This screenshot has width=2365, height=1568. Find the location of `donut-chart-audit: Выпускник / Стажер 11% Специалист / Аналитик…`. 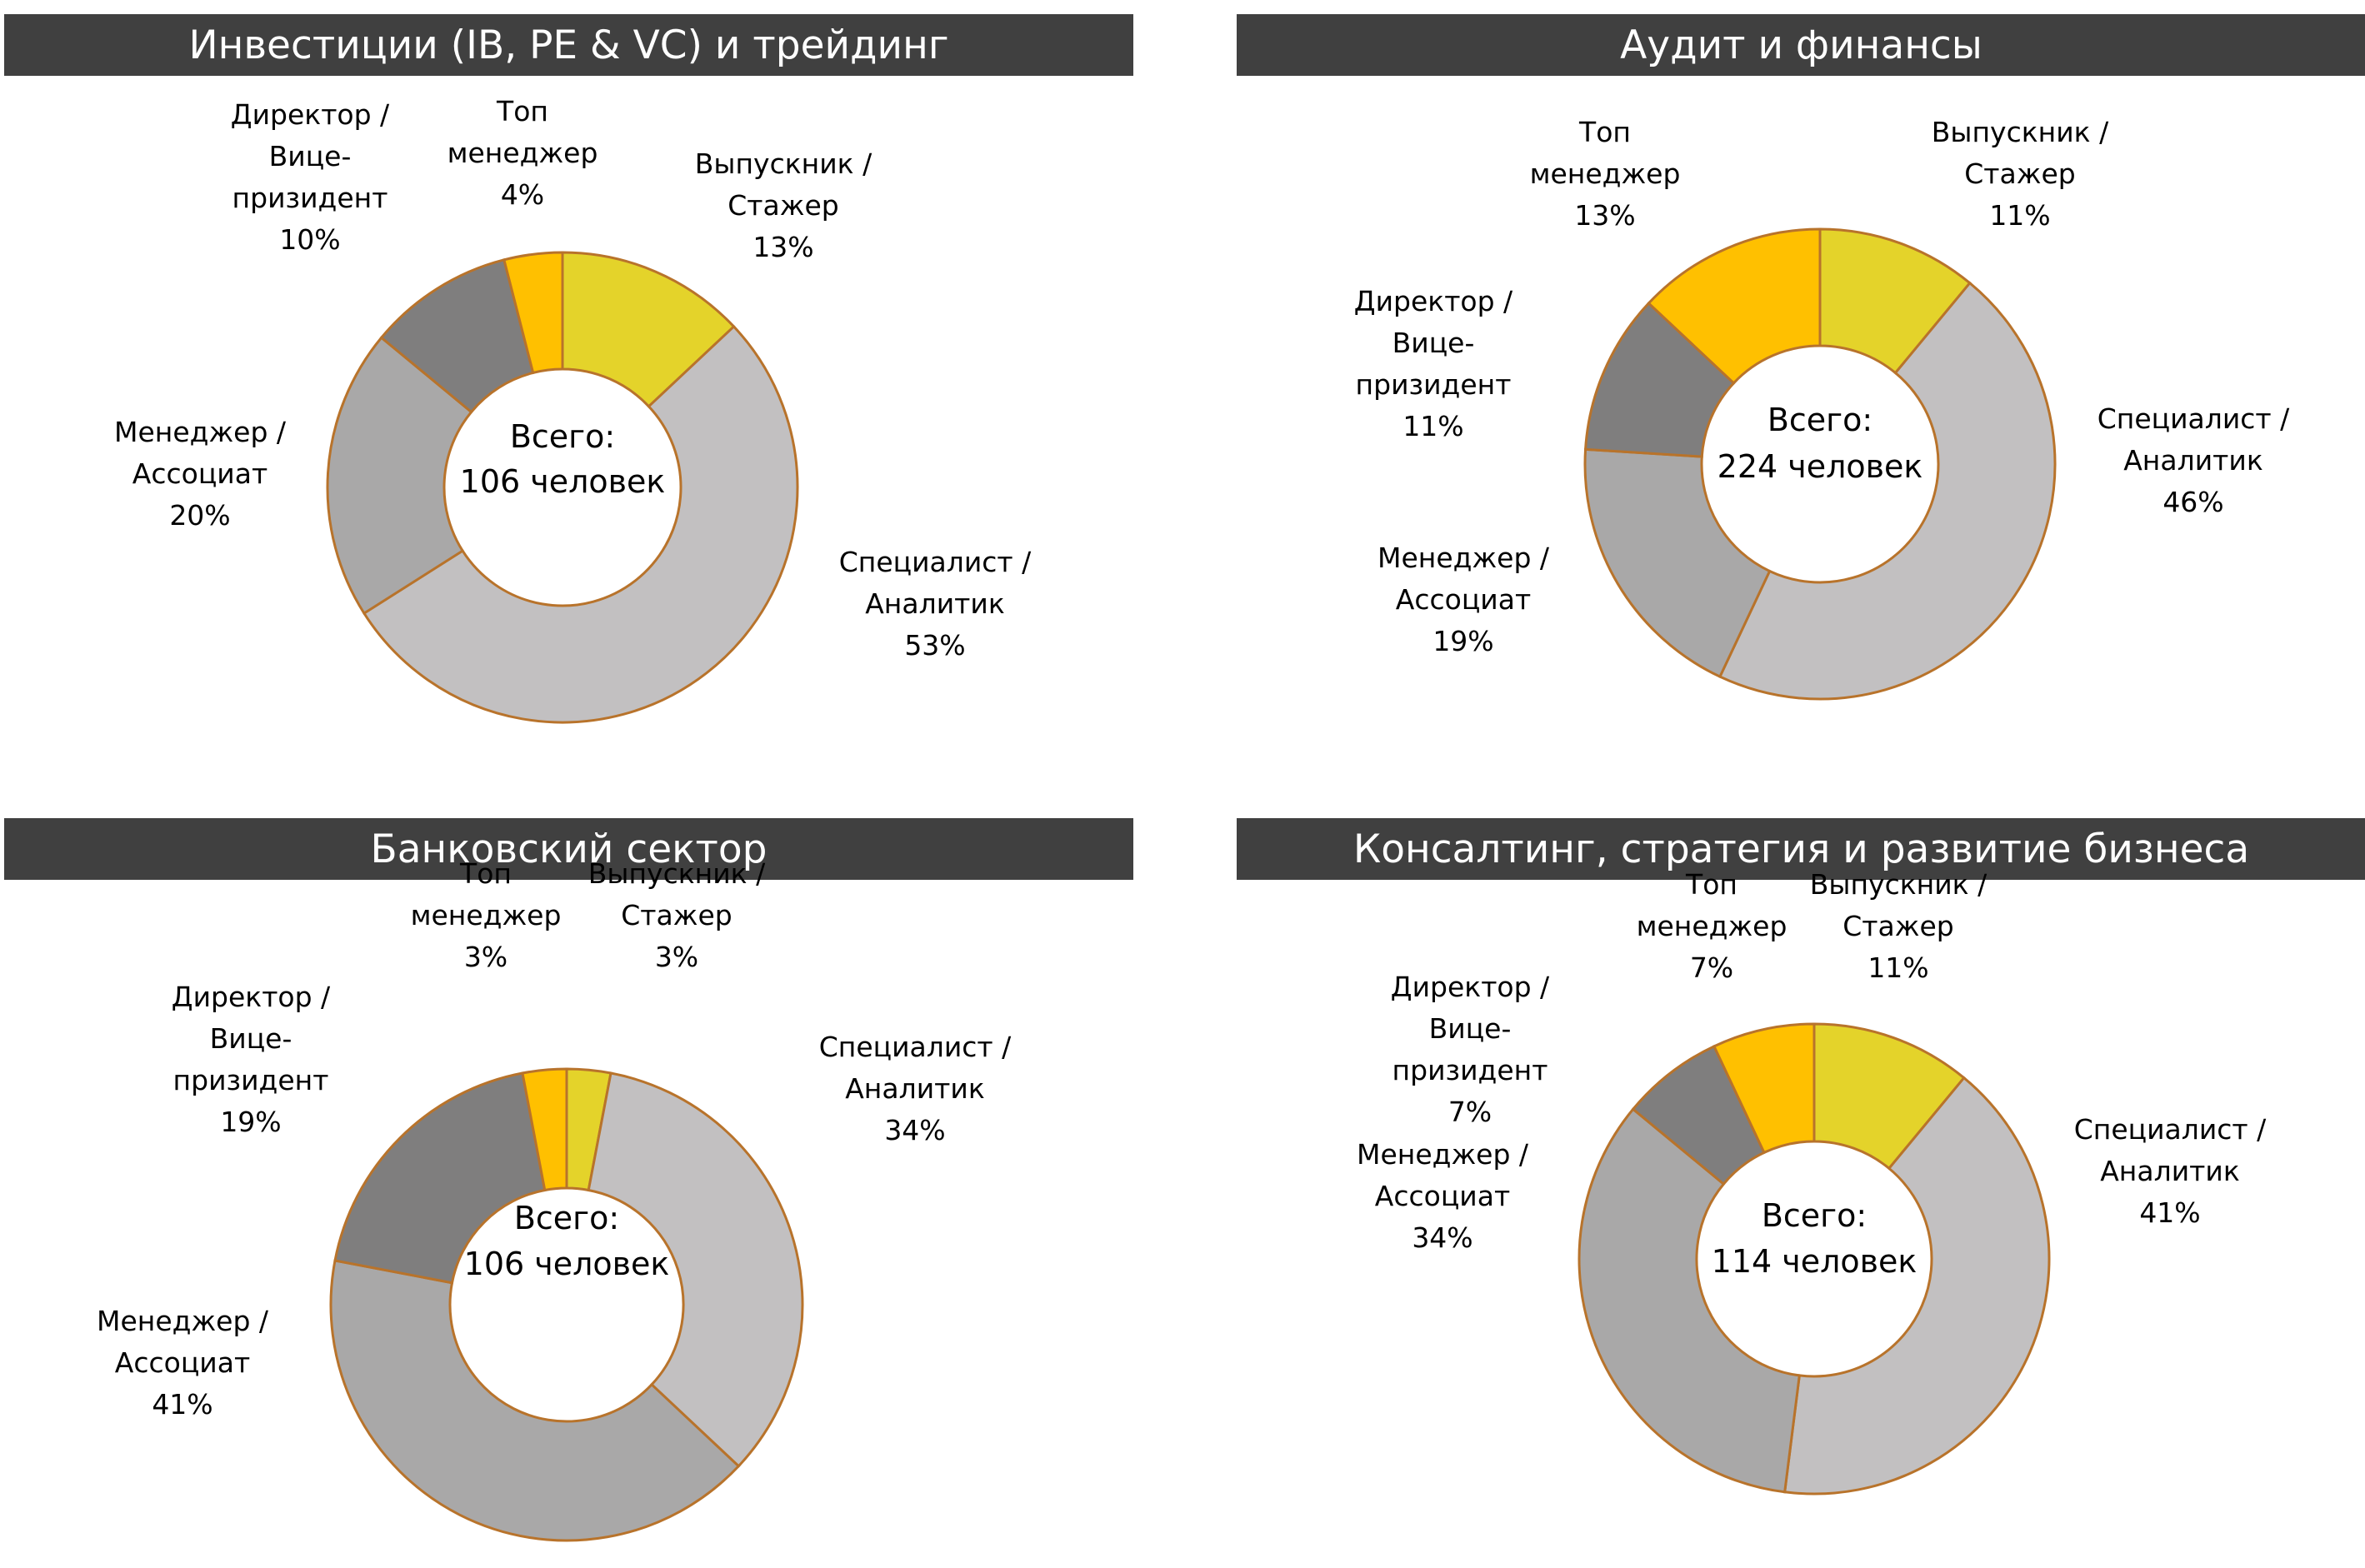

donut-chart-audit: Выпускник / Стажер 11% Специалист / Аналитик… is located at coordinates (1822, 408).